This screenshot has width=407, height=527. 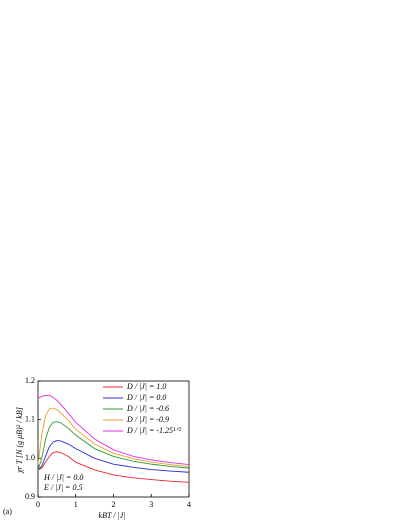 I want to click on y-tick-label: 1.2, so click(x=30, y=380).